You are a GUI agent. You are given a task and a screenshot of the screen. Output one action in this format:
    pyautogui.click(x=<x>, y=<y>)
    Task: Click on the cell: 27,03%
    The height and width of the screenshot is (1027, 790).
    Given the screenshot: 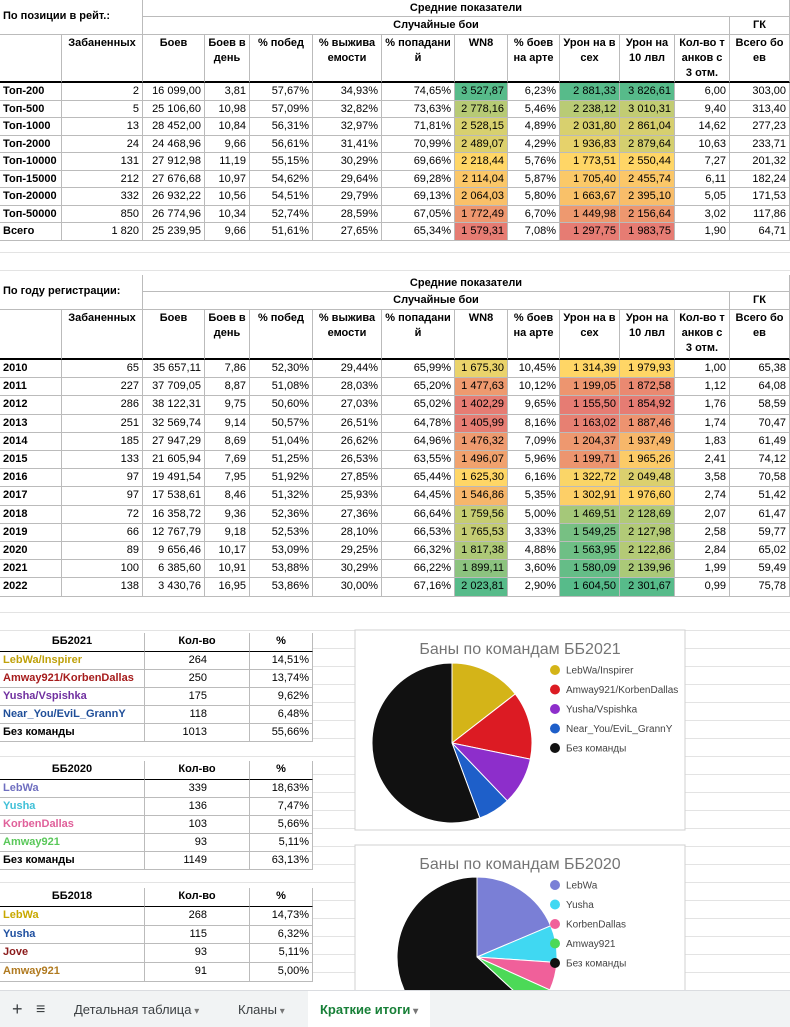 What is the action you would take?
    pyautogui.click(x=347, y=405)
    